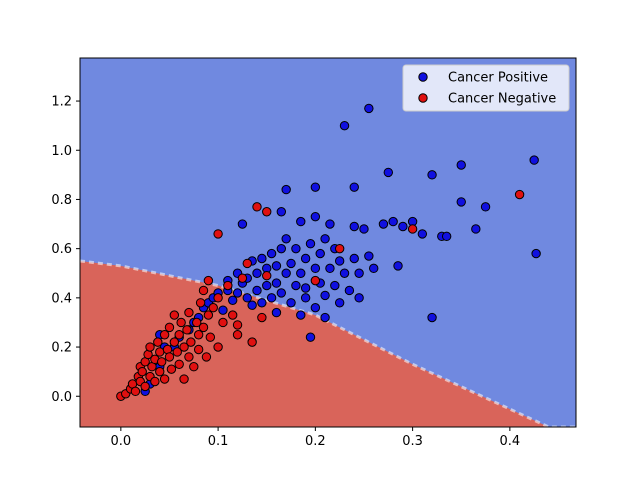 This screenshot has height=484, width=640. I want to click on x-axis: 0.0 0.1 0.2 0.3 0.4, so click(315, 438).